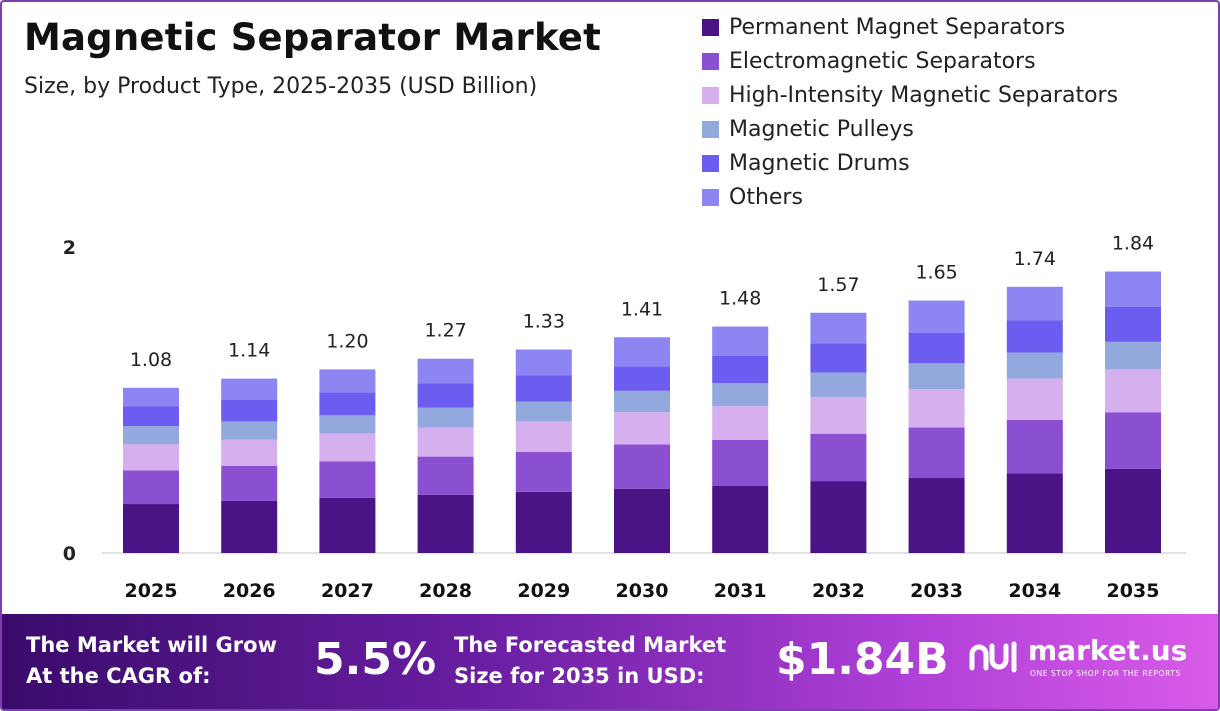 The image size is (1220, 711). Describe the element at coordinates (445, 591) in the screenshot. I see `x-tick-label: 2028` at that location.